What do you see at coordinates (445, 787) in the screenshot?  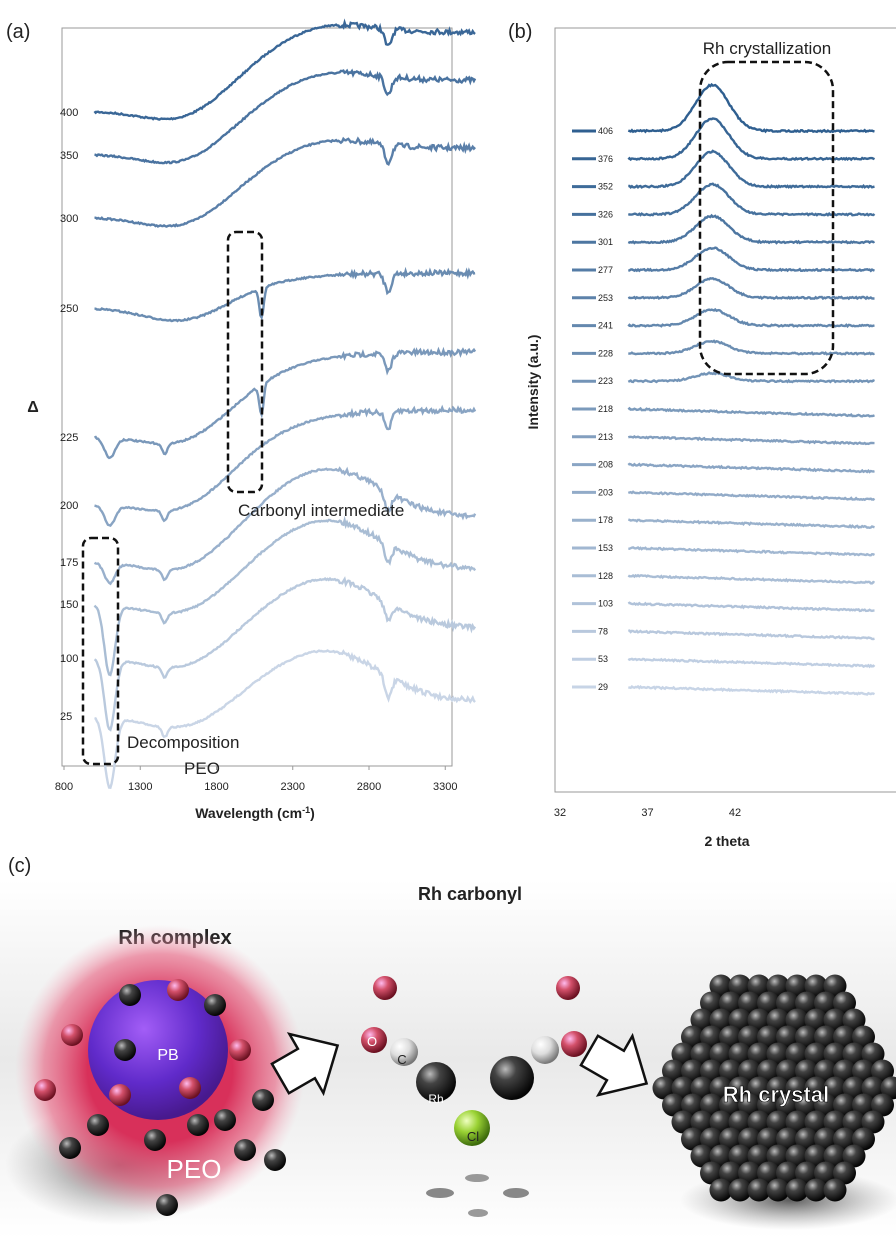 I see `x-tick-label: 3300` at bounding box center [445, 787].